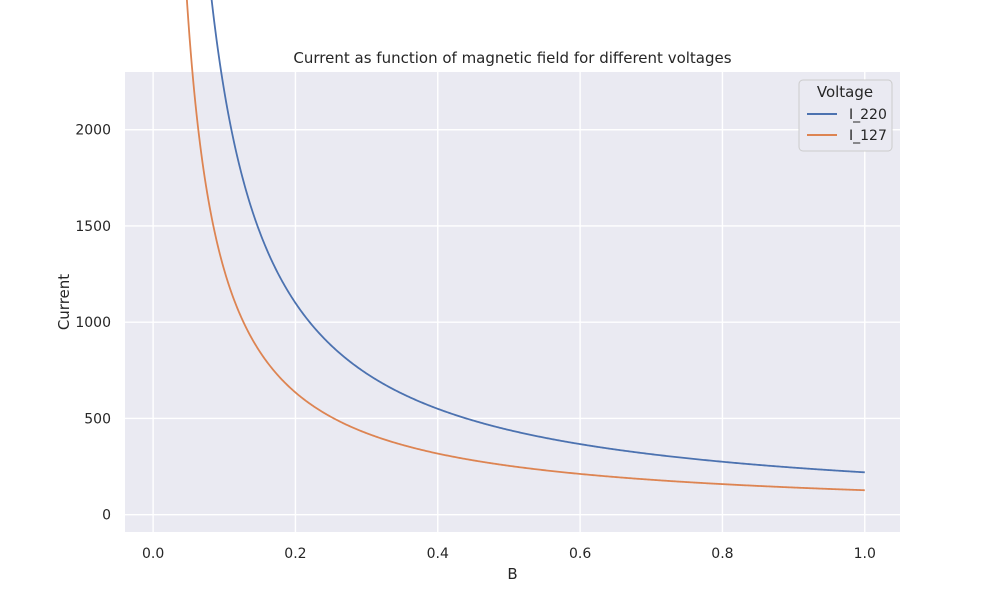 The width and height of the screenshot is (1000, 600). What do you see at coordinates (722, 554) in the screenshot?
I see `x-tick-label: 0.8` at bounding box center [722, 554].